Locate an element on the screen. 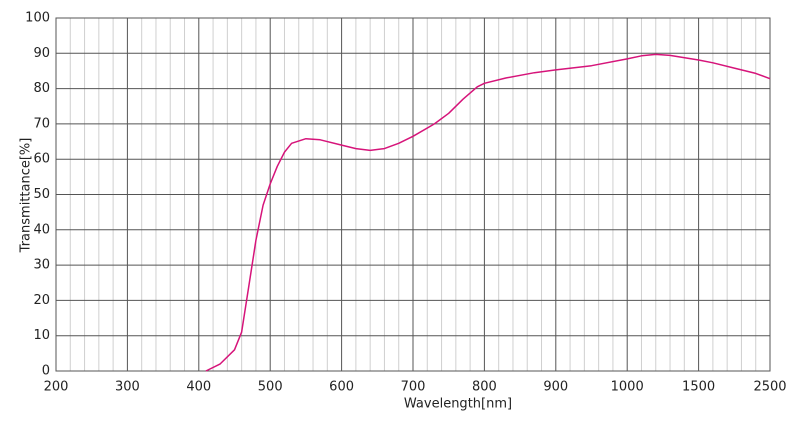 This screenshot has width=800, height=428. x-tick-label: 1000 is located at coordinates (627, 387).